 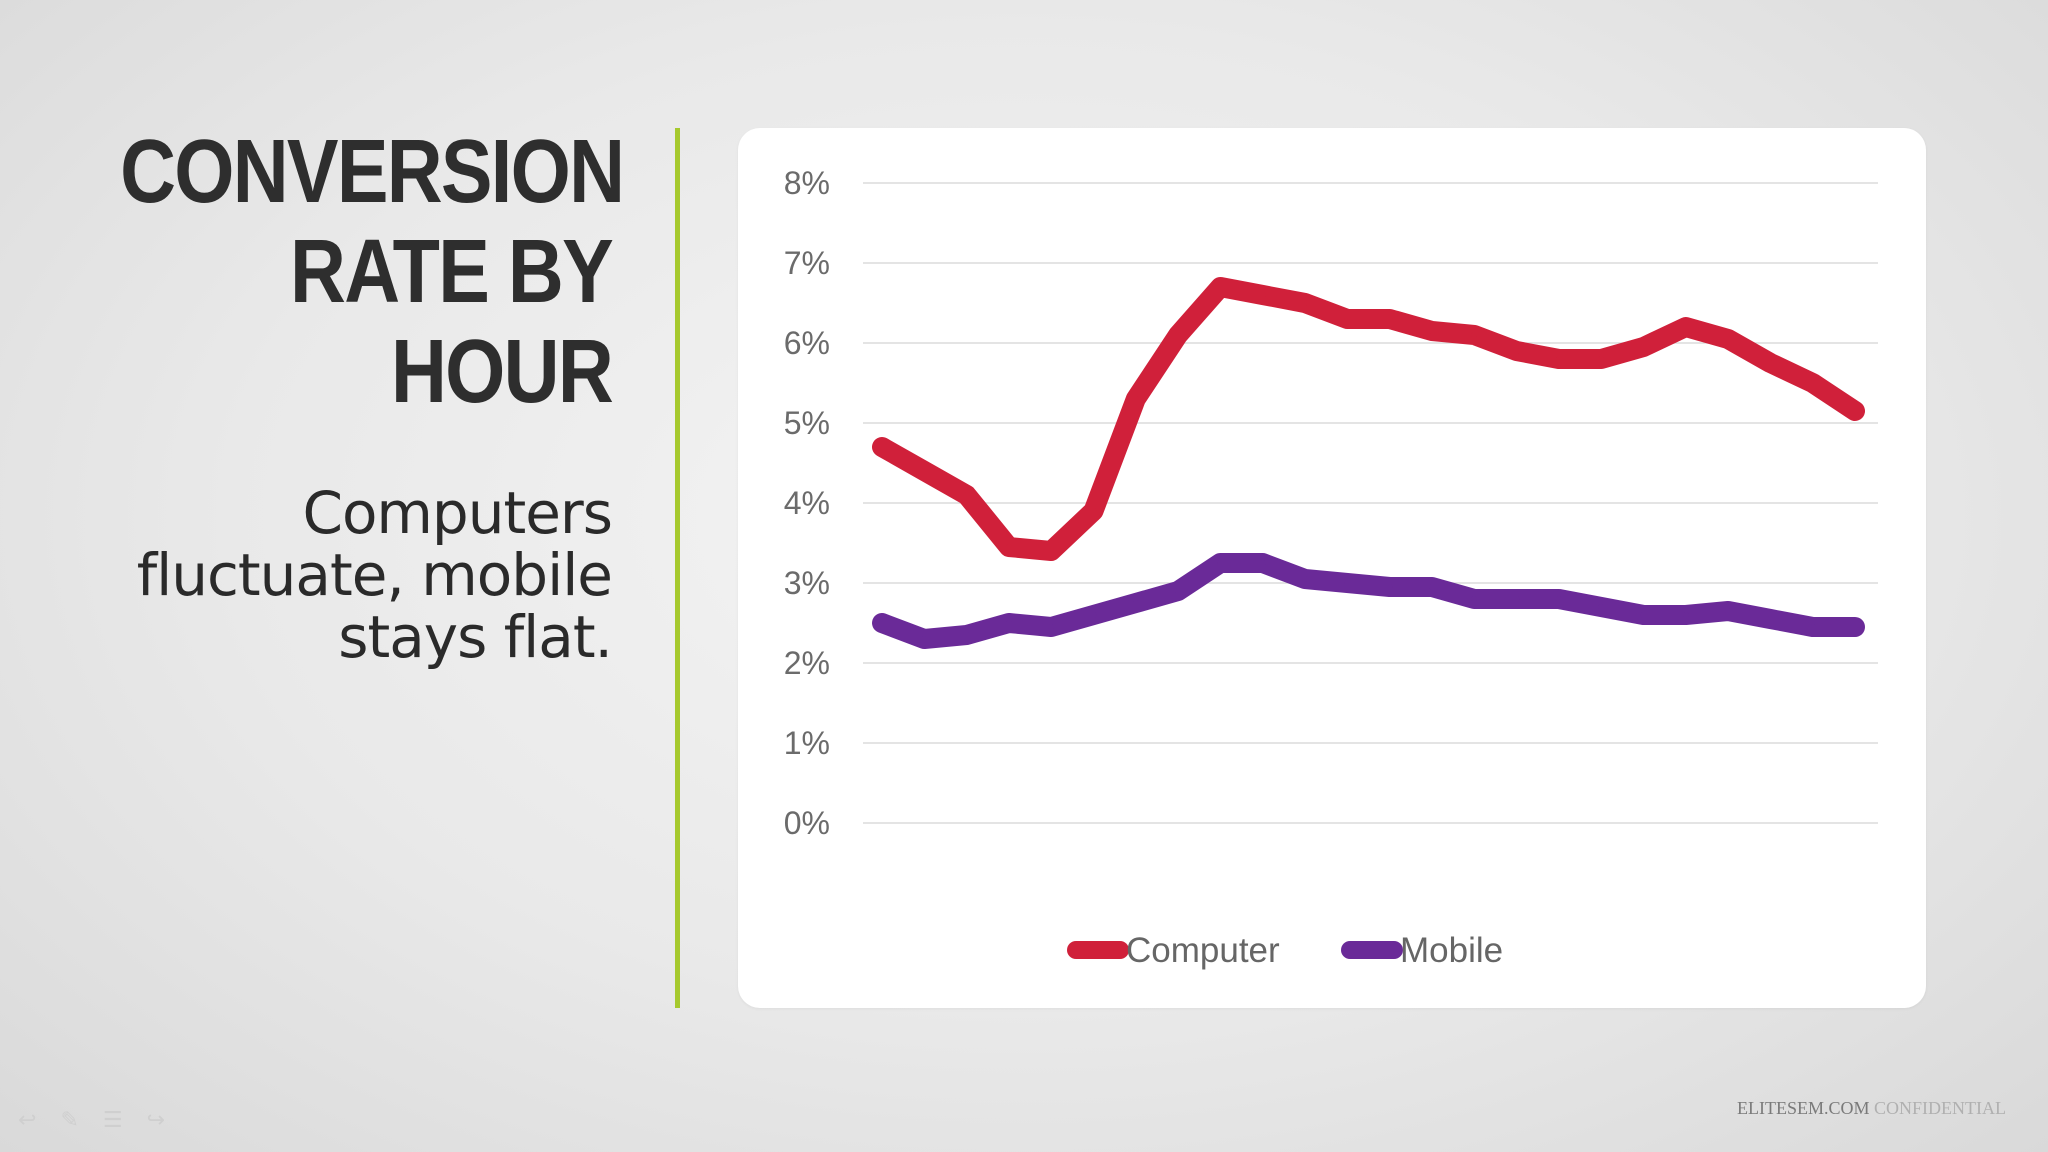 I want to click on y-tick-label: 2%, so click(x=807, y=663).